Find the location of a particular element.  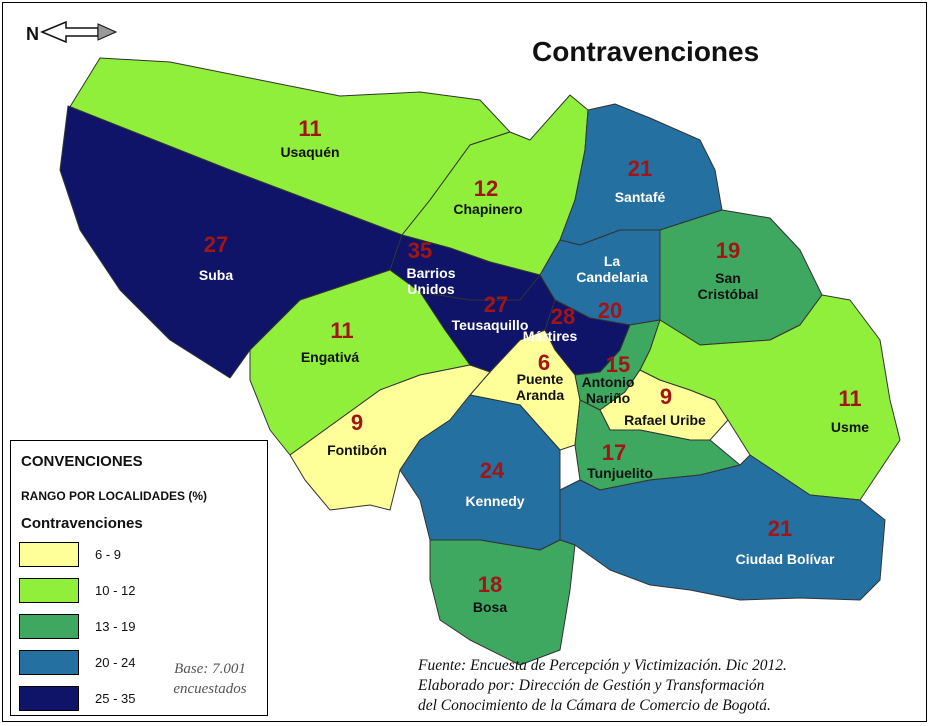

base-note: Base: 7.001 encuestados is located at coordinates (210, 679).